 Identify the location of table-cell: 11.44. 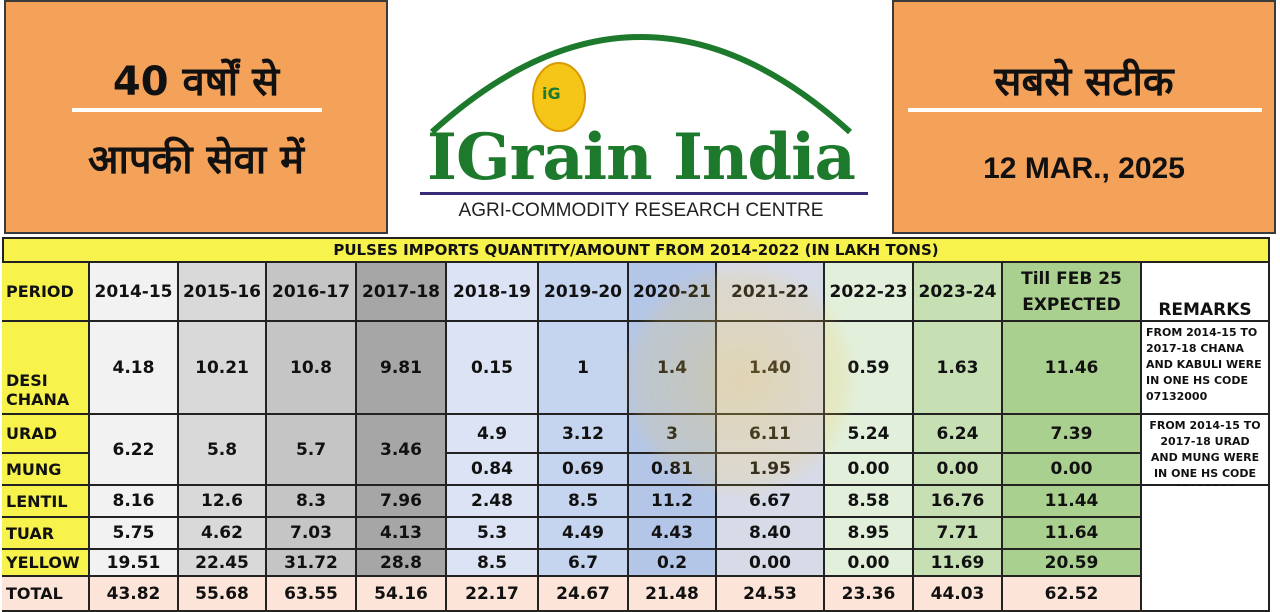
(1072, 502).